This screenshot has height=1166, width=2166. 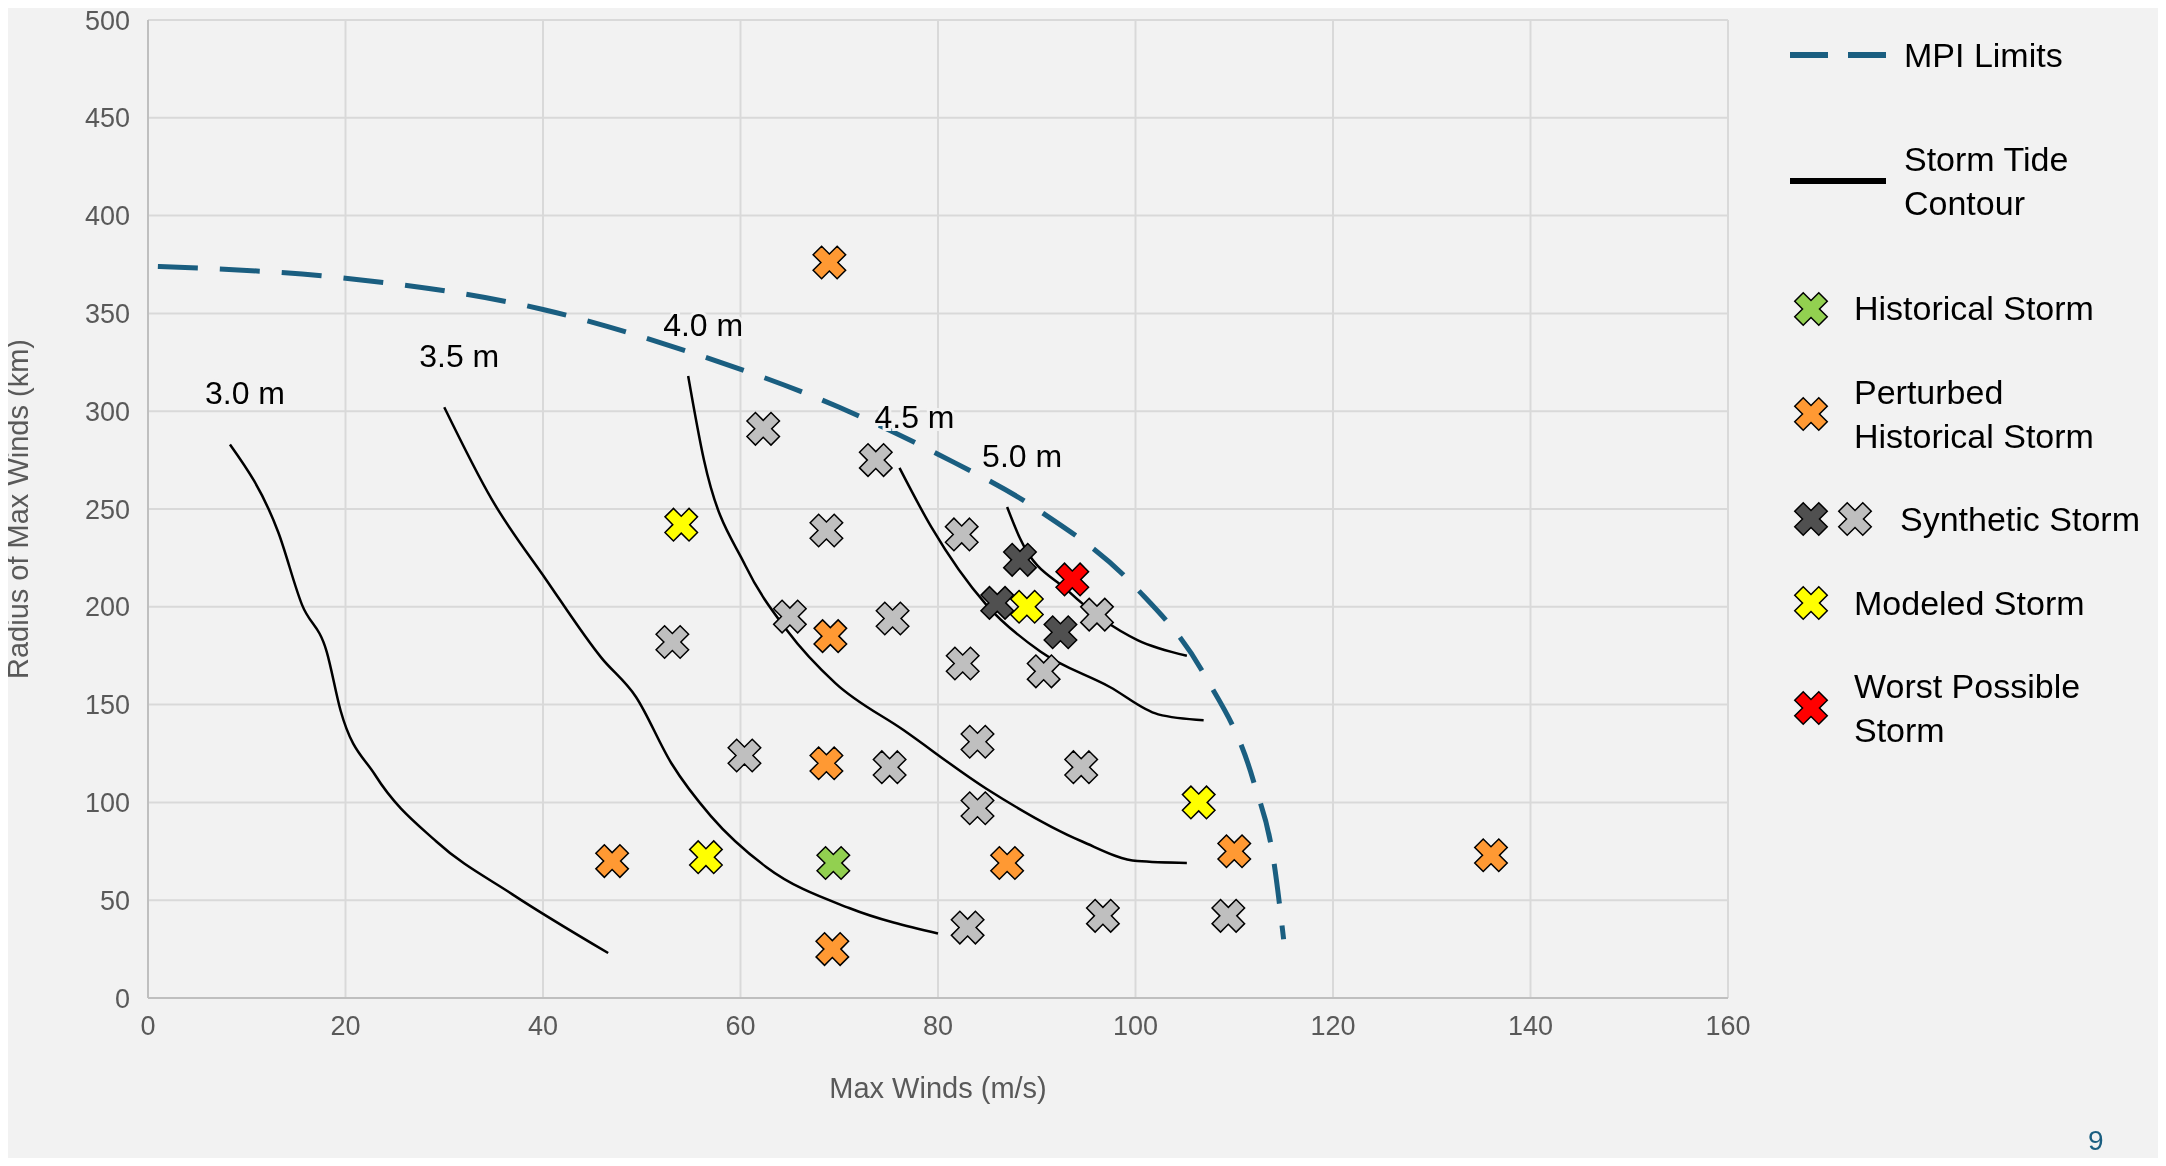 I want to click on x-axis-title: Max Winds (m/s), so click(x=938, y=1088).